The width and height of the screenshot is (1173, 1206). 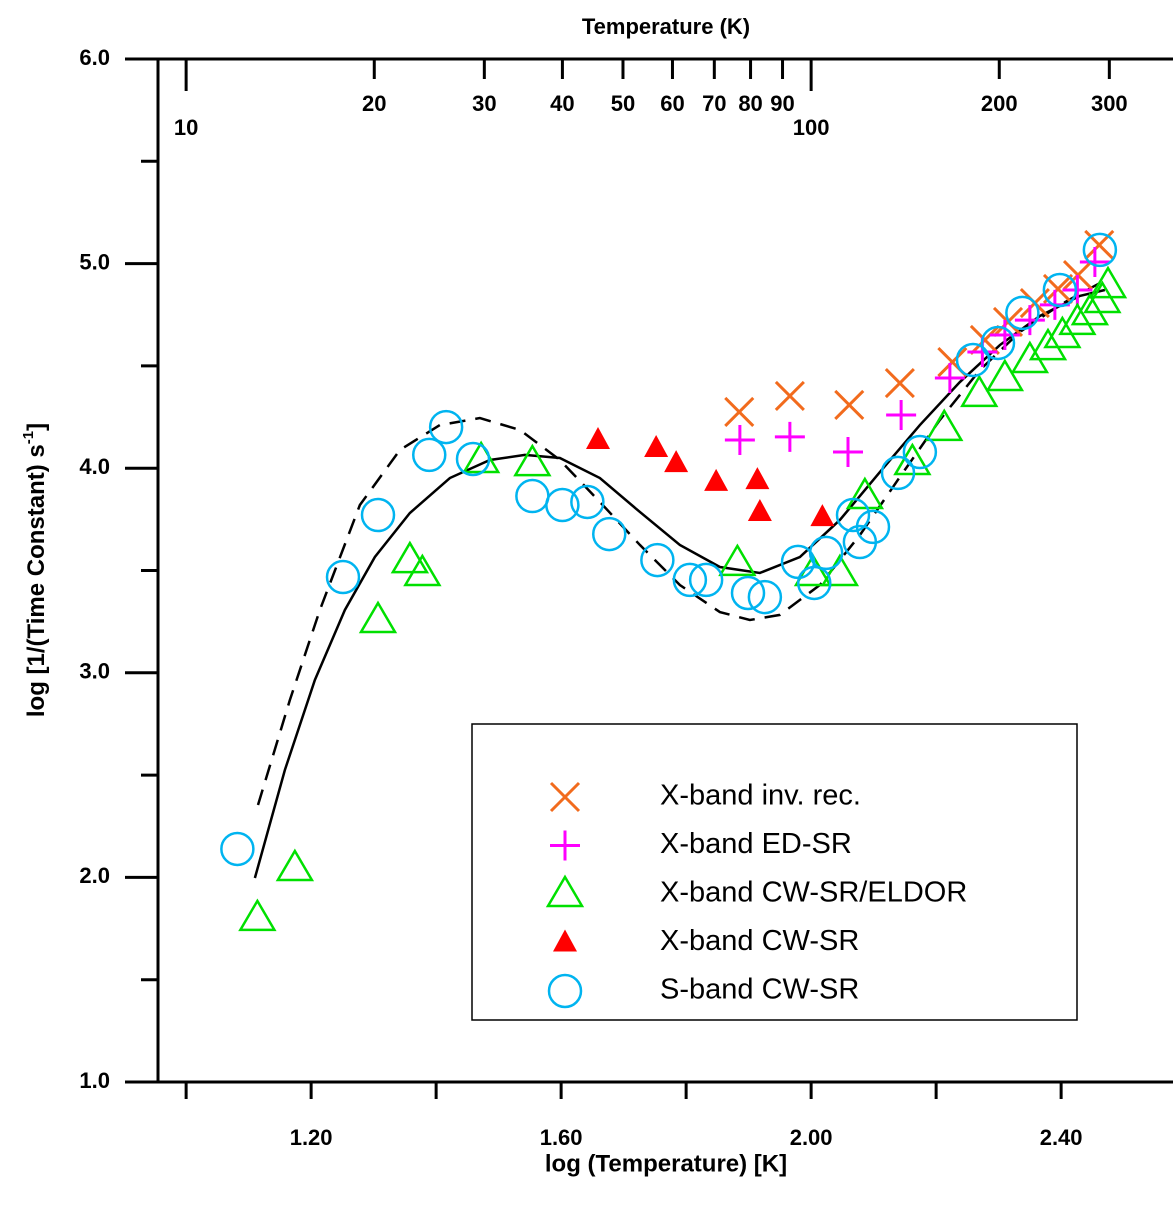 What do you see at coordinates (94, 1080) in the screenshot?
I see `y-tick-label: 1.0` at bounding box center [94, 1080].